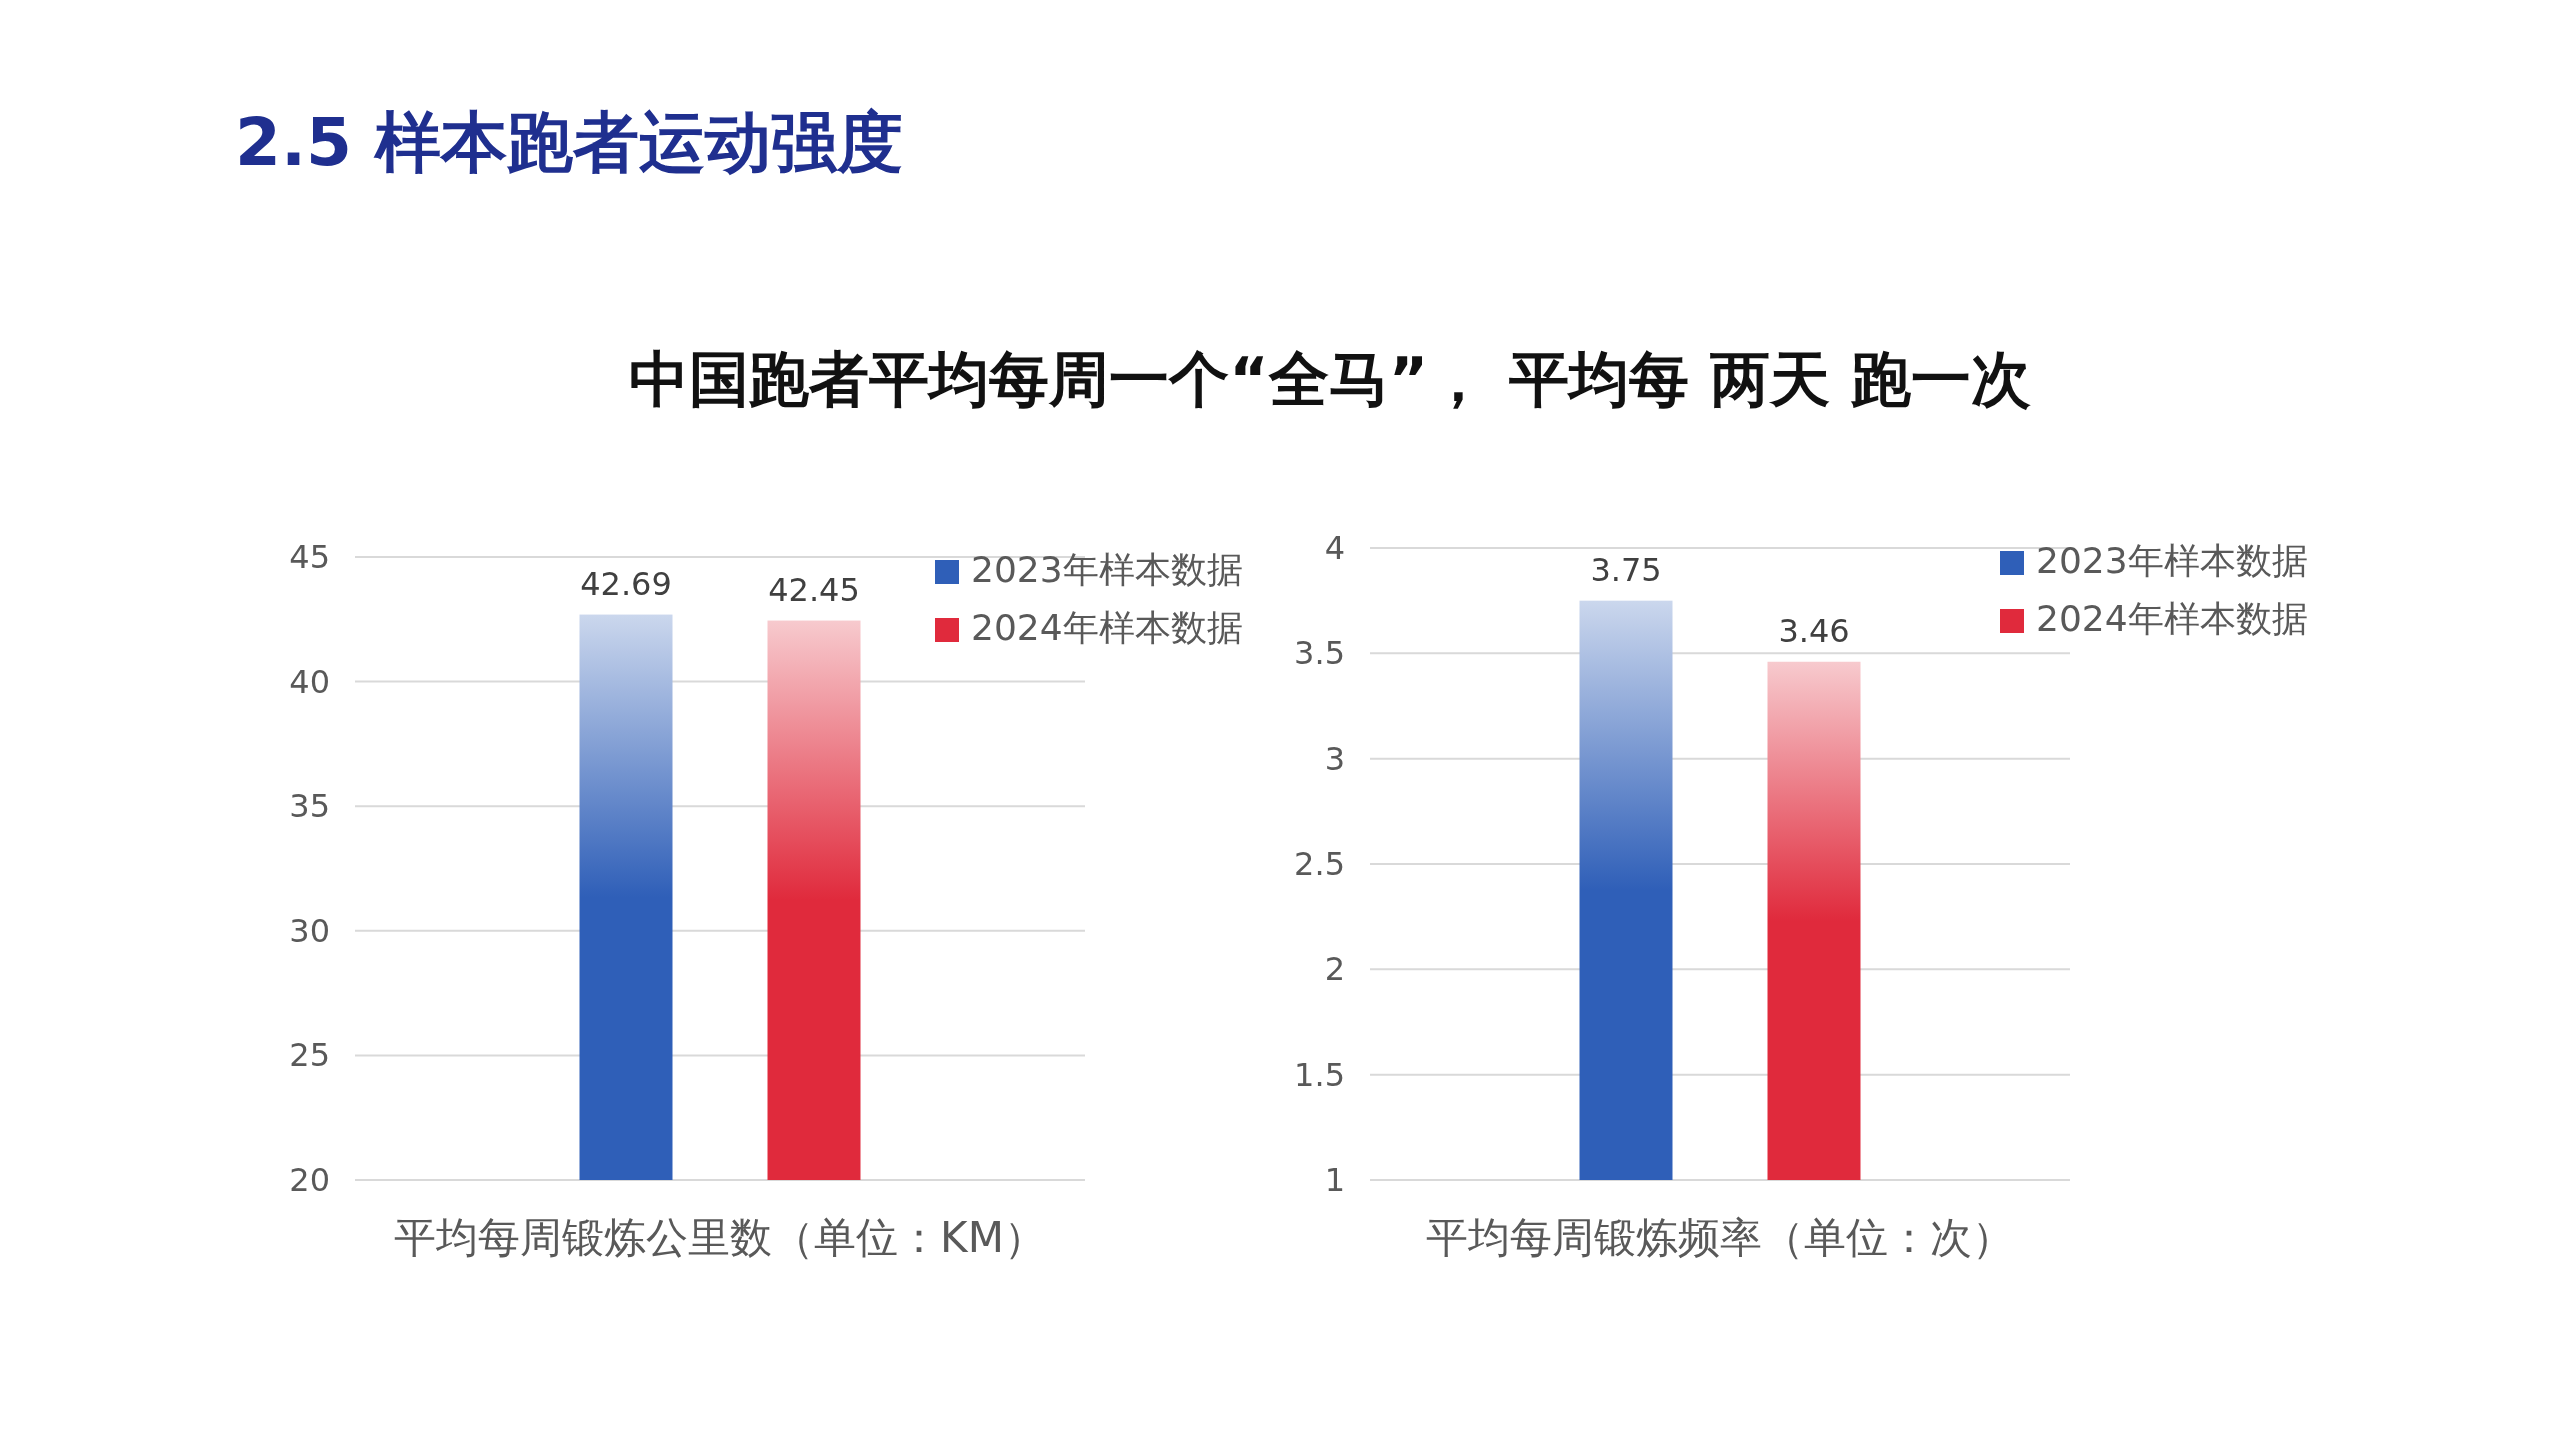 This screenshot has height=1440, width=2560. I want to click on data-label: 42.45, so click(814, 589).